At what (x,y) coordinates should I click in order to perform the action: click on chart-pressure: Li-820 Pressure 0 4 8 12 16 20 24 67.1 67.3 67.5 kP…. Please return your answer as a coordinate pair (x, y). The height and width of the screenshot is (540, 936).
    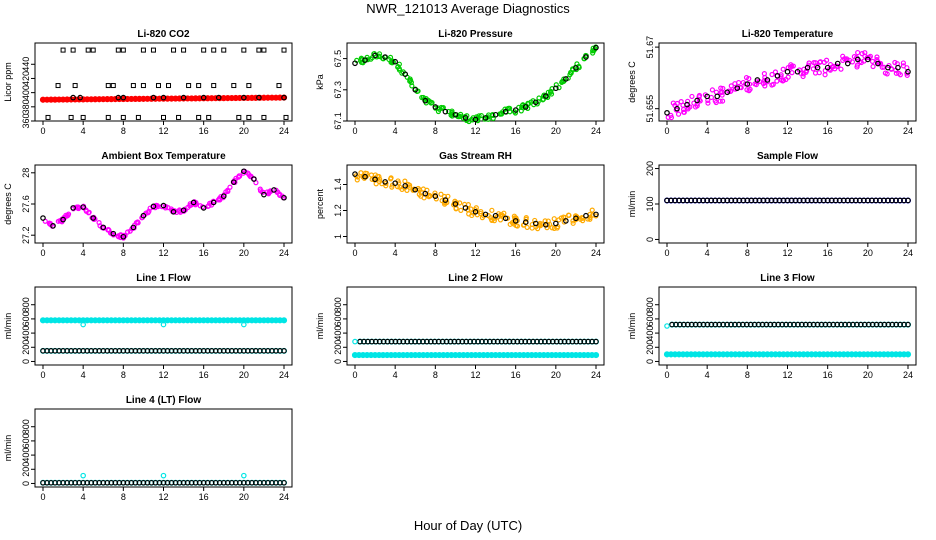
    Looking at the image, I should click on (460, 82).